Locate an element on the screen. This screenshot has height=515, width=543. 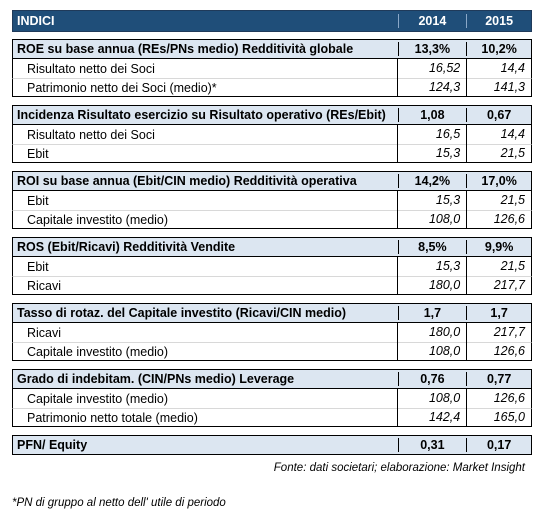
row-label: Patrimonio netto dei Soci (medio)* is located at coordinates (122, 87).